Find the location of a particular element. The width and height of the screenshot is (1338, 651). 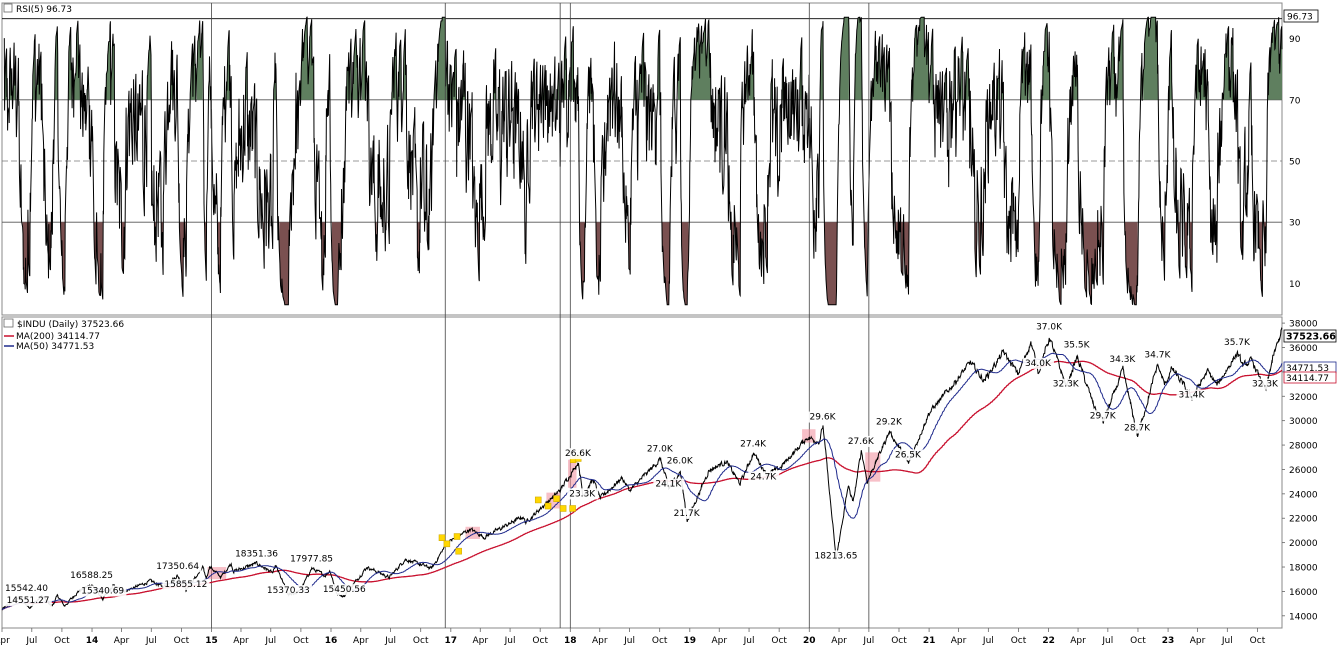

rsi-y-tick-label: 90 is located at coordinates (1295, 40).